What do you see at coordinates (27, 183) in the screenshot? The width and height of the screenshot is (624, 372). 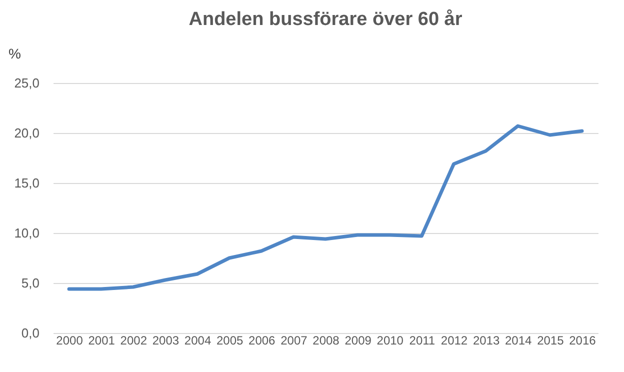 I see `y-tick-label: 15,0` at bounding box center [27, 183].